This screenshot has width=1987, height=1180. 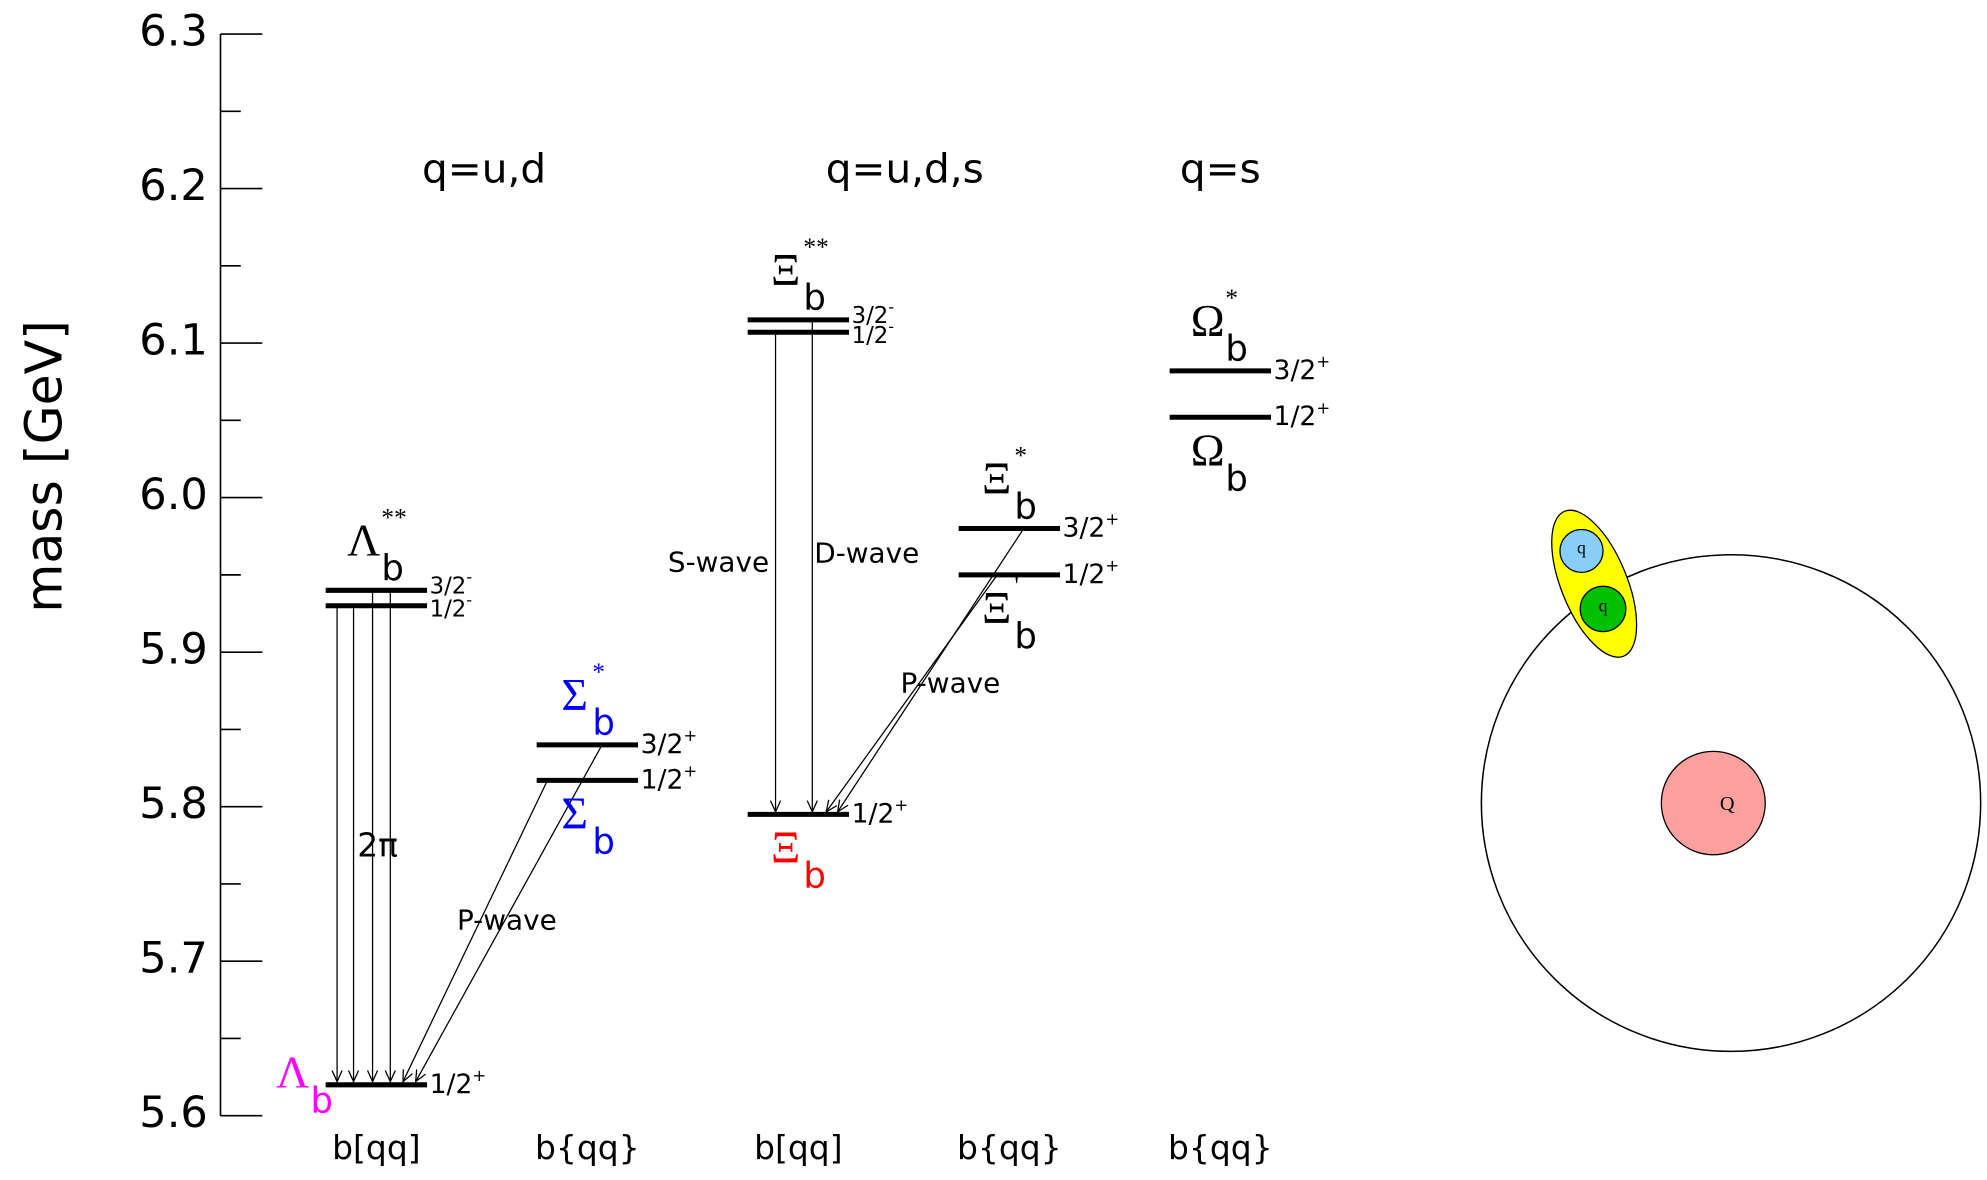 I want to click on state-label: Ξb, so click(x=798, y=859).